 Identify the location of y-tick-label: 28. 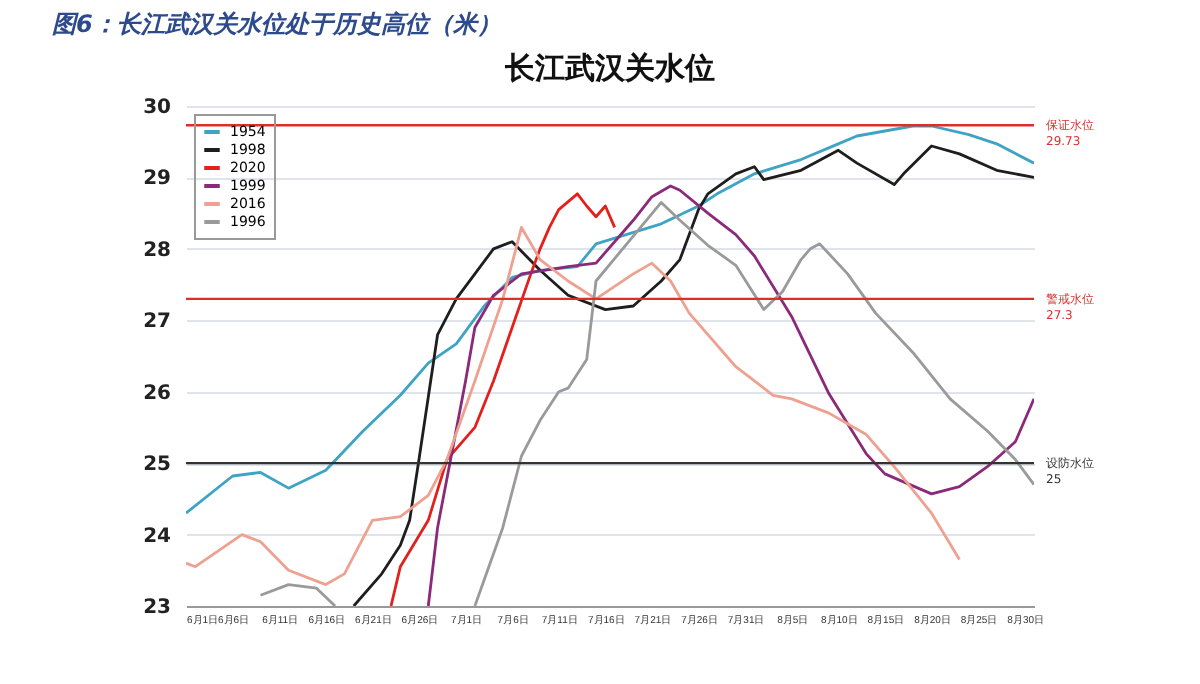
(157, 250).